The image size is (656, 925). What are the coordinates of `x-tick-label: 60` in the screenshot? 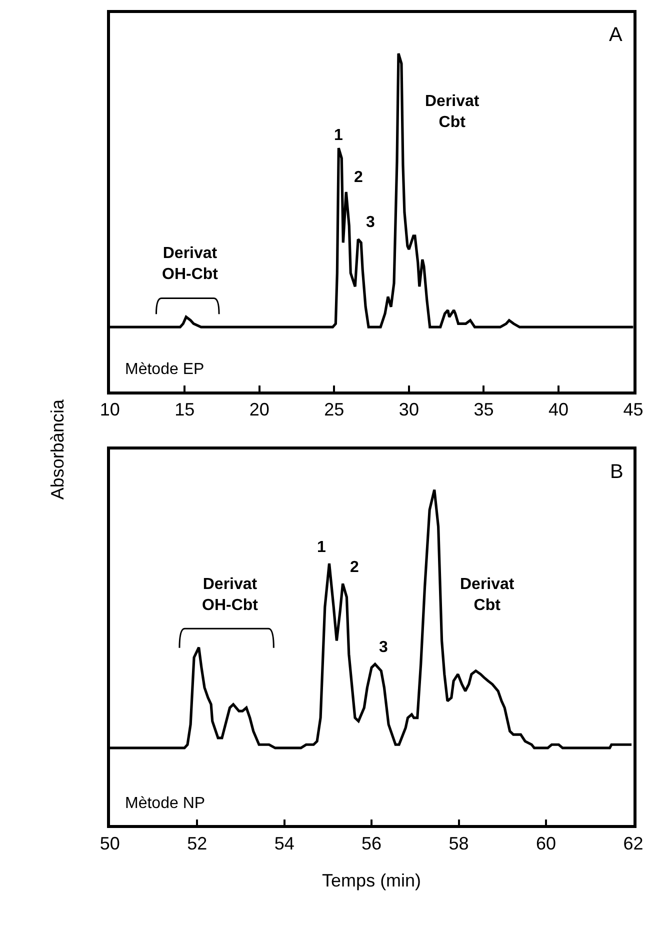 It's located at (546, 843).